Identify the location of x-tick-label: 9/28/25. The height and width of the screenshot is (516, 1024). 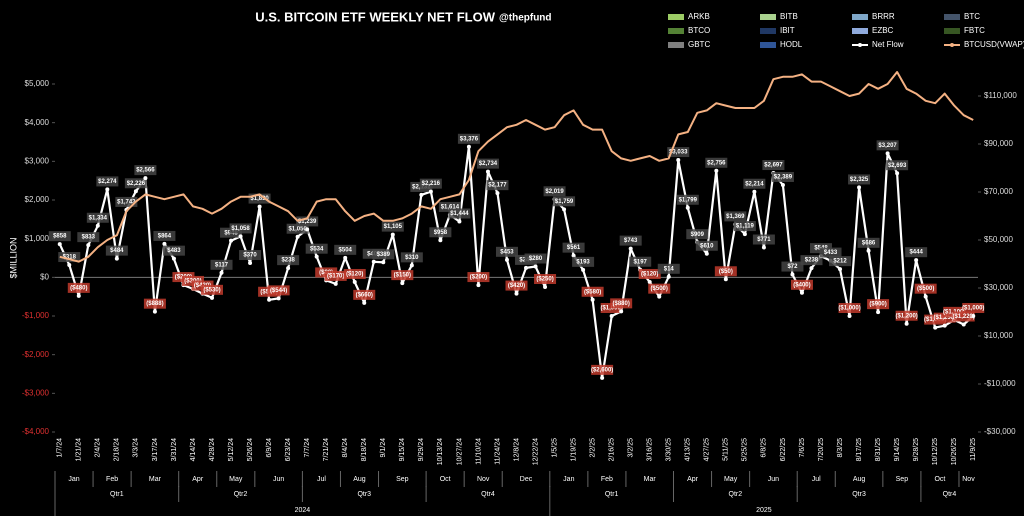
(916, 449).